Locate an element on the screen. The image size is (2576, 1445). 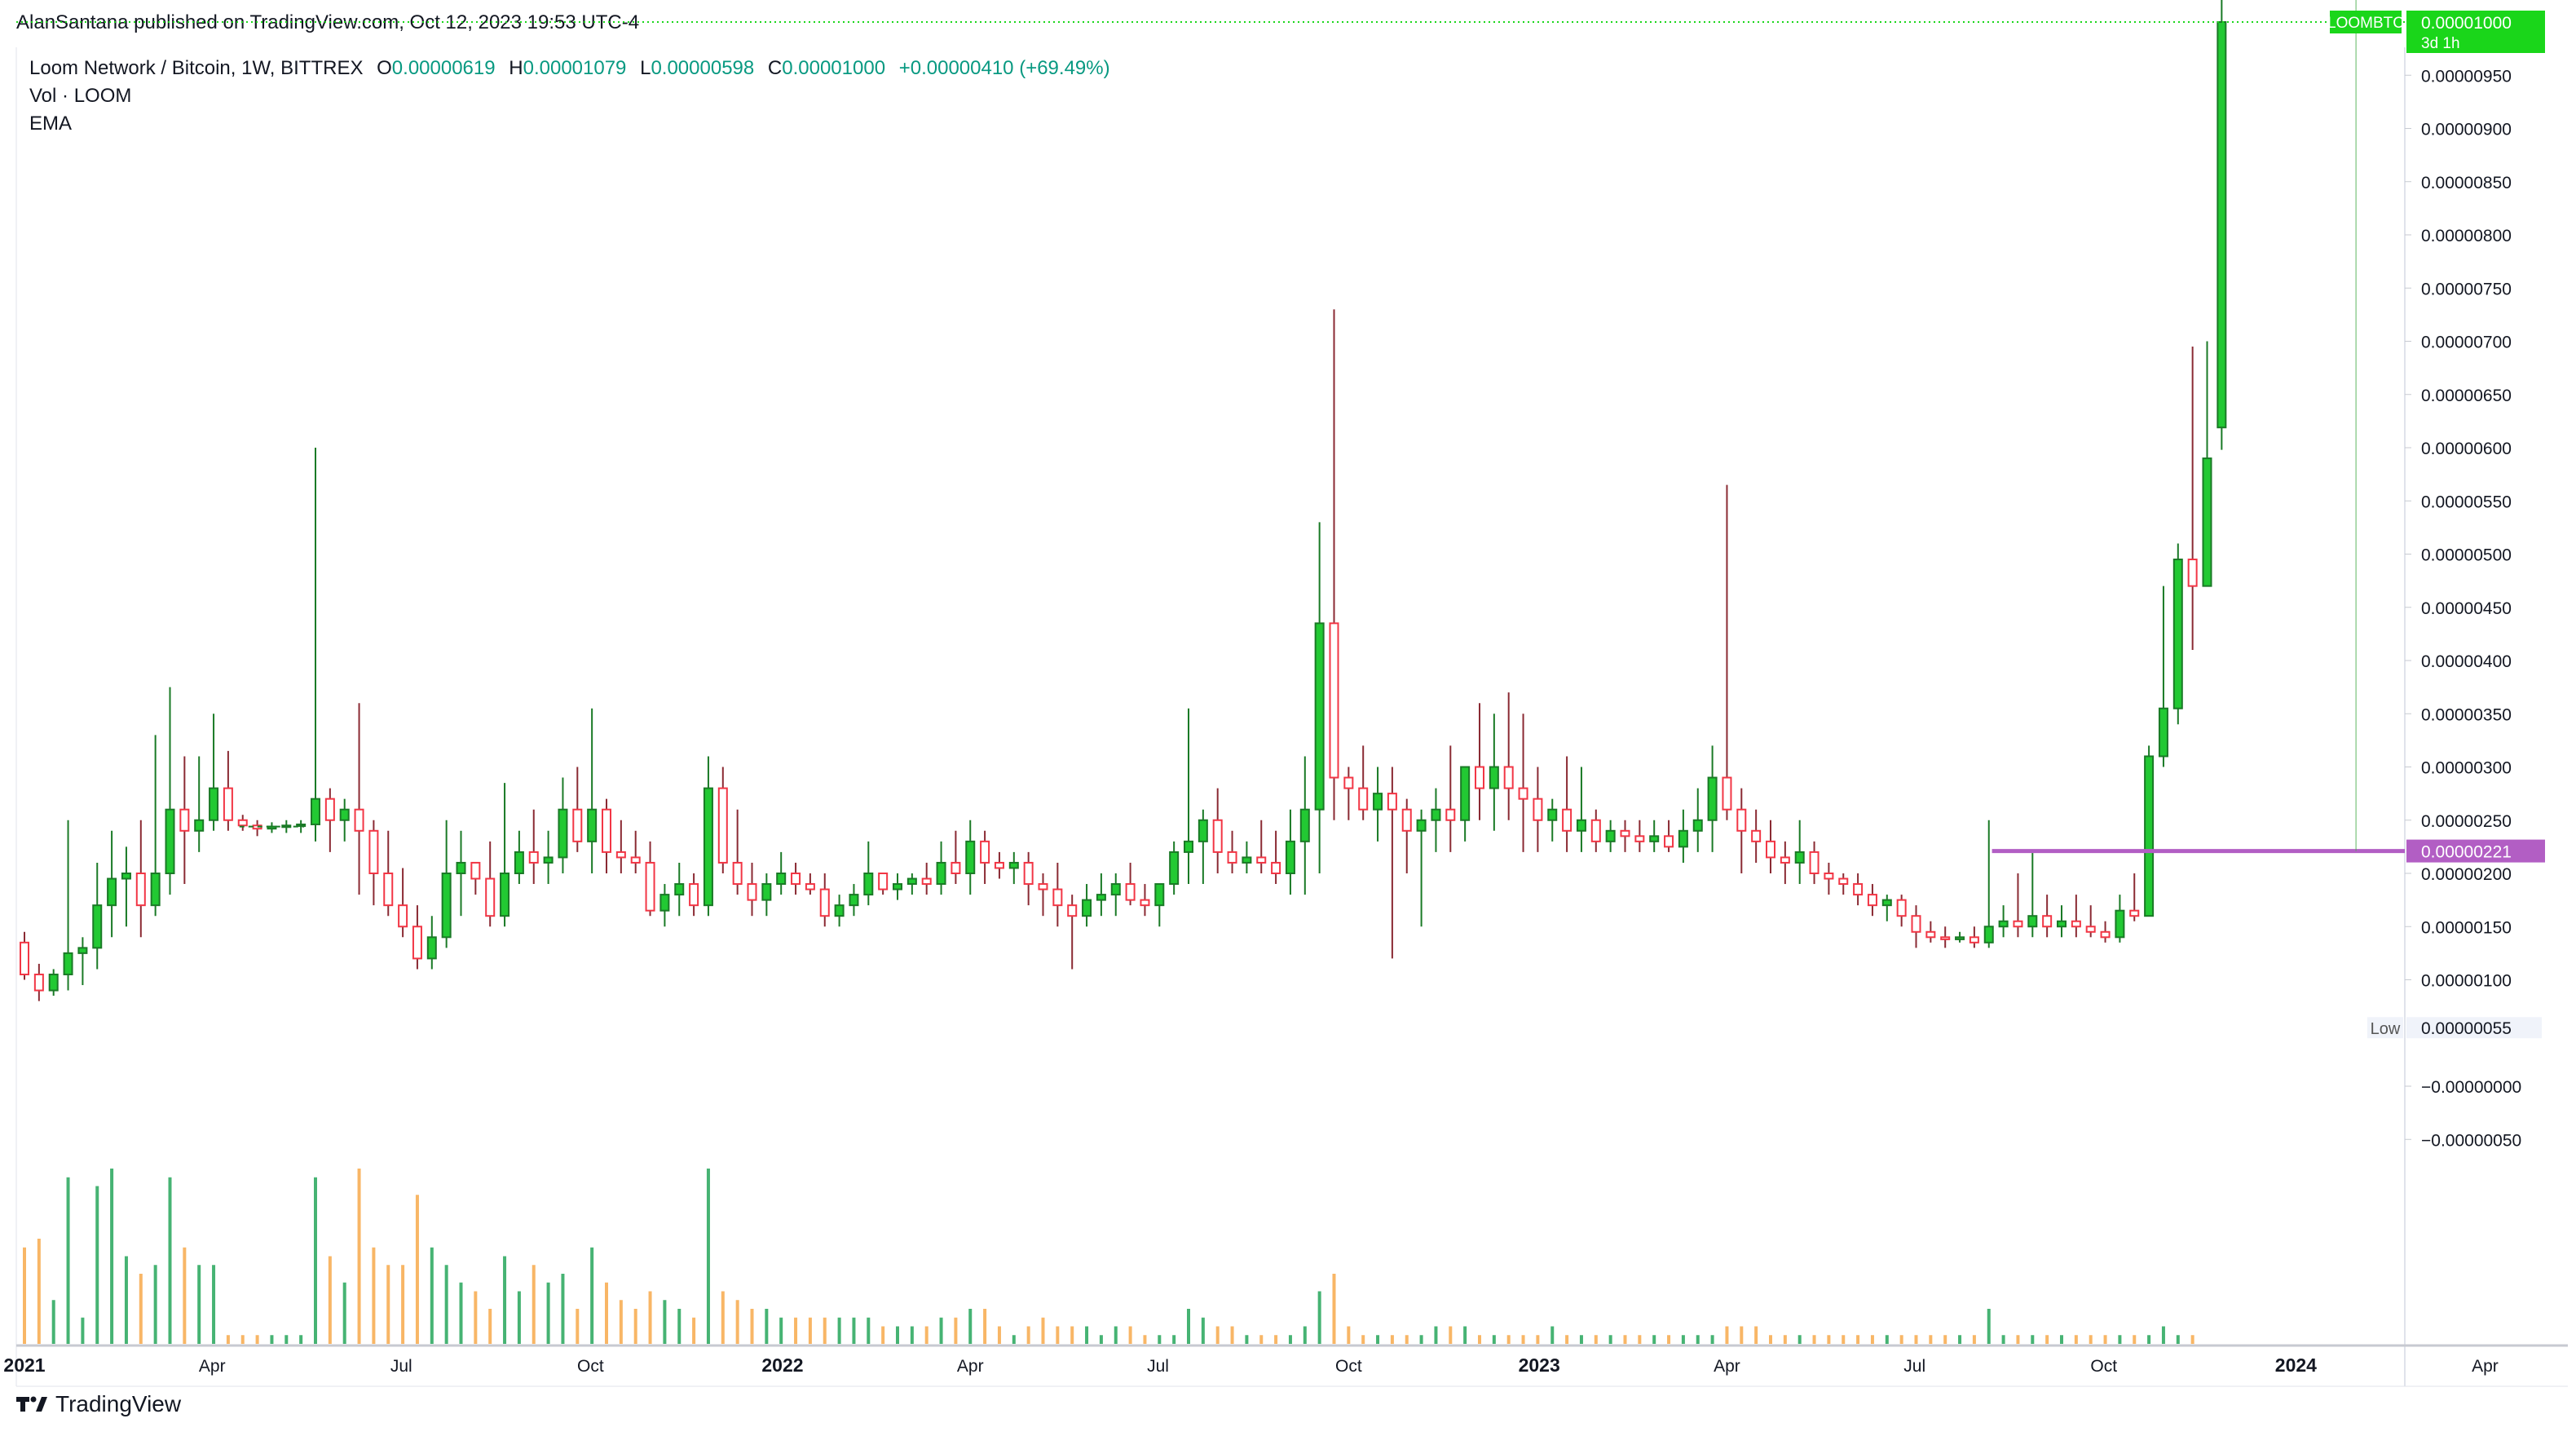
price-tick-label: 0.00000250 is located at coordinates (2466, 821).